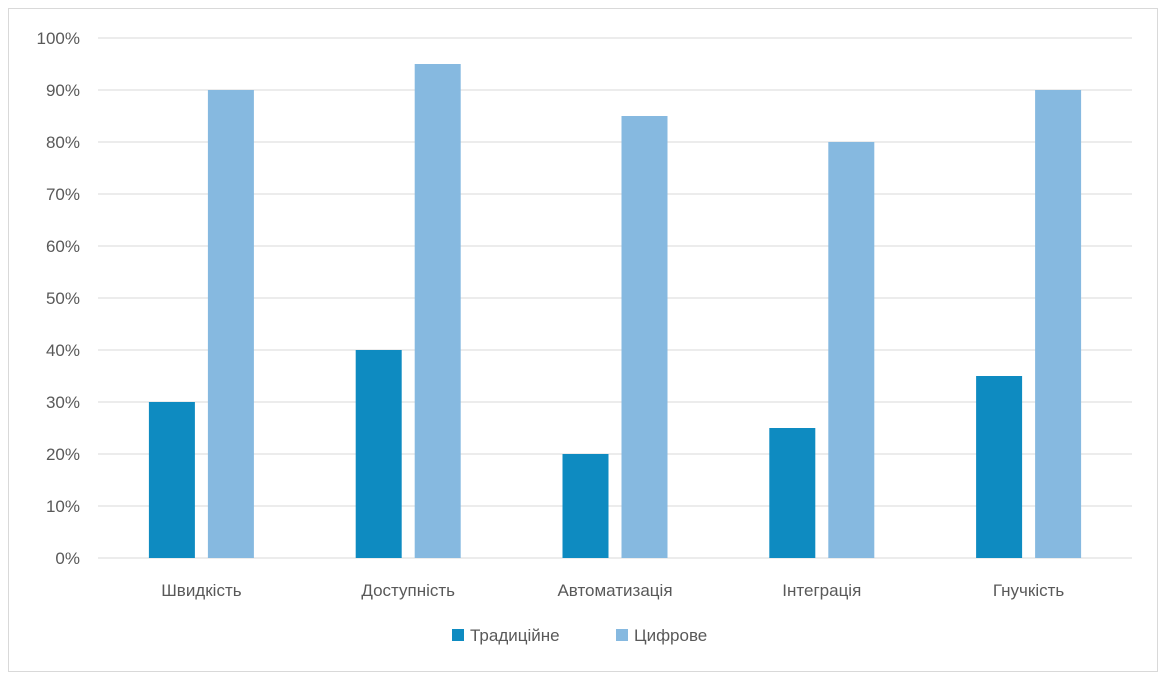 The width and height of the screenshot is (1161, 674). I want to click on y-tick-label: 40%, so click(63, 350).